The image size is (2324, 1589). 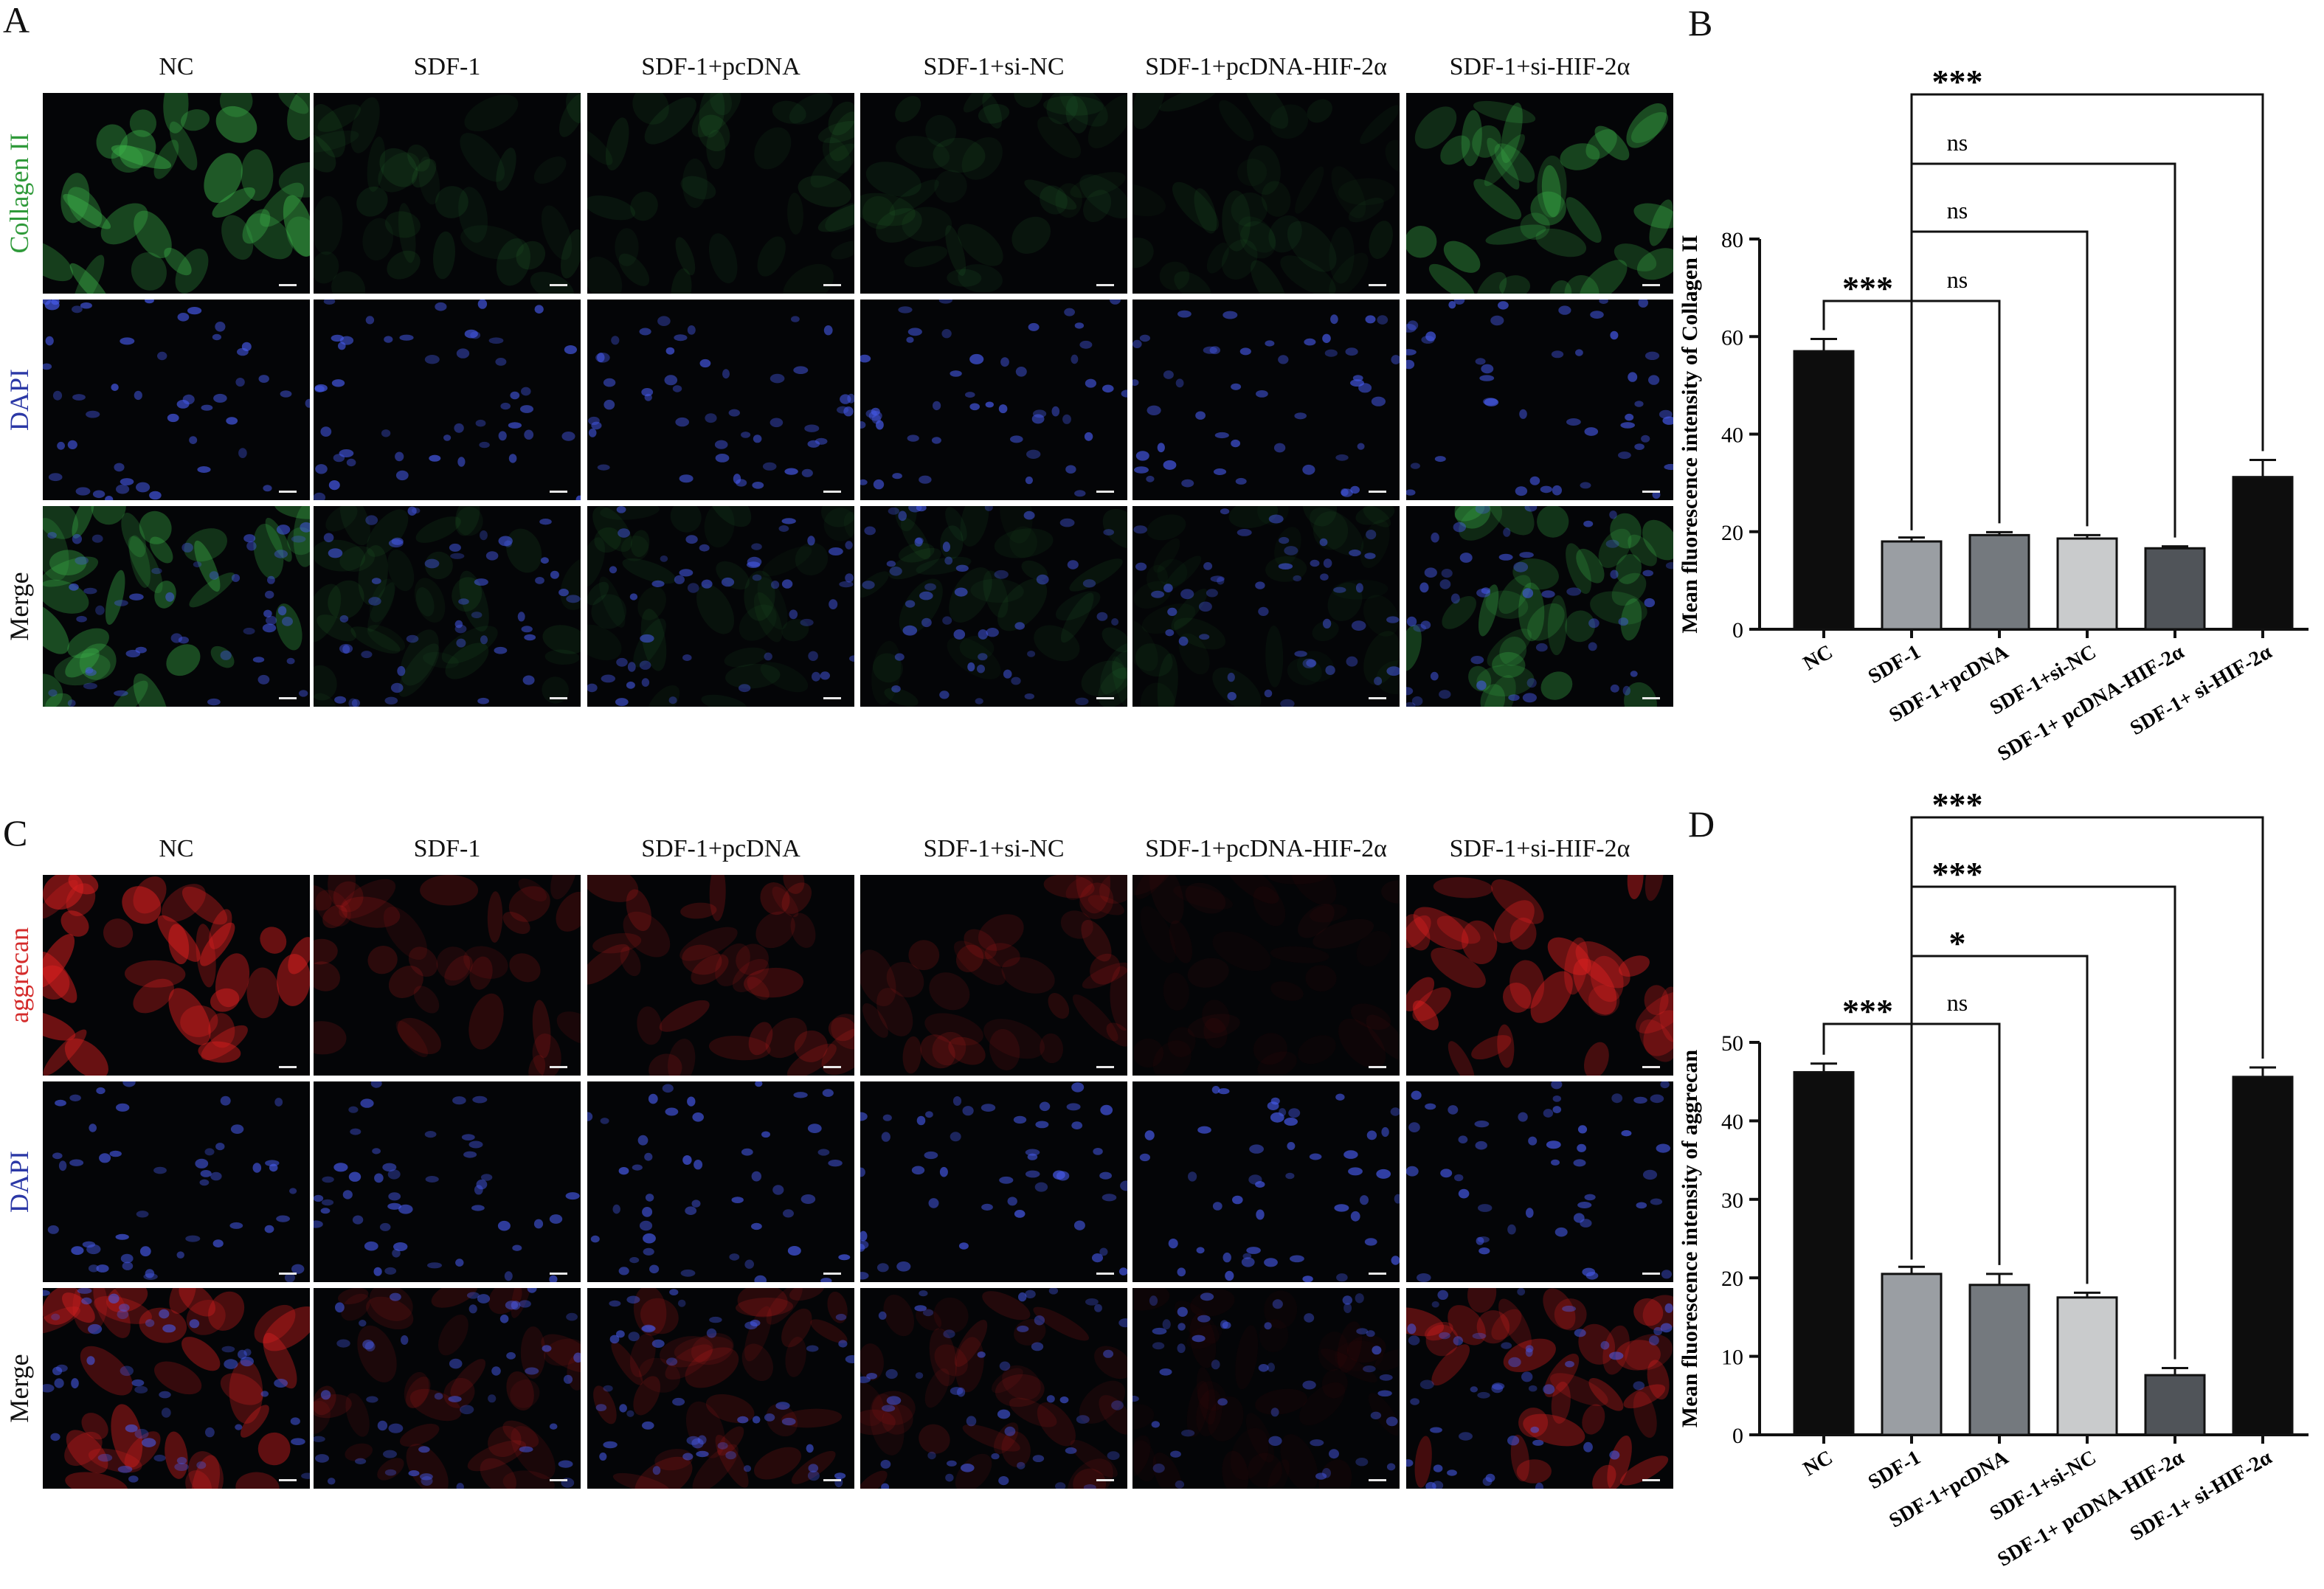 I want to click on panel-label-b: B, so click(x=1700, y=23).